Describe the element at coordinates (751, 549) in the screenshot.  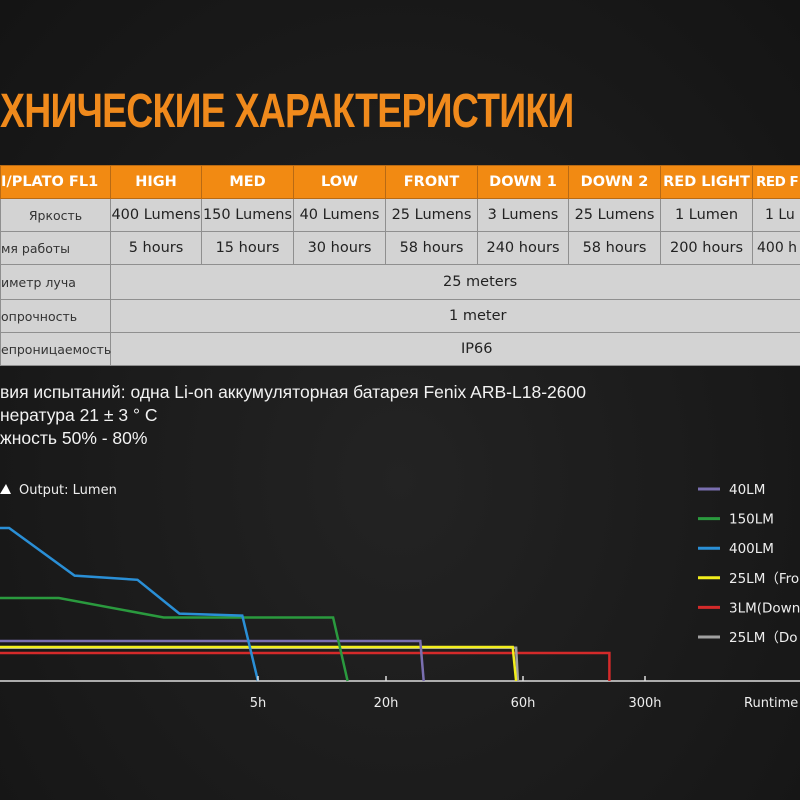
I see `legend-label: 400LM` at that location.